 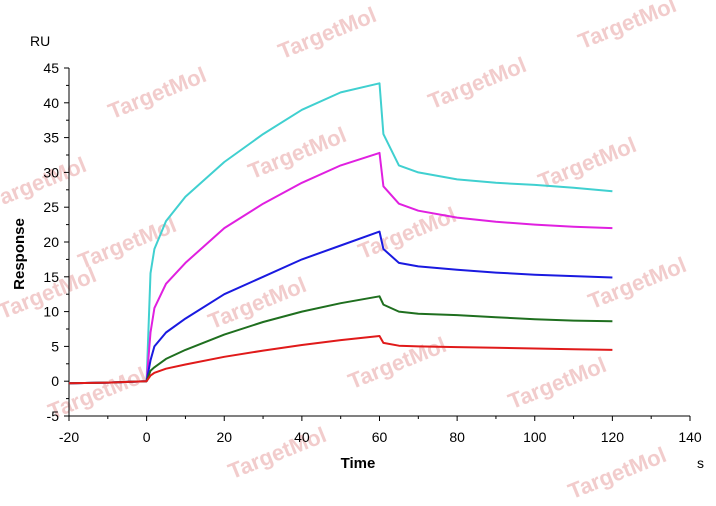 What do you see at coordinates (302, 437) in the screenshot?
I see `x-tick-label: 40` at bounding box center [302, 437].